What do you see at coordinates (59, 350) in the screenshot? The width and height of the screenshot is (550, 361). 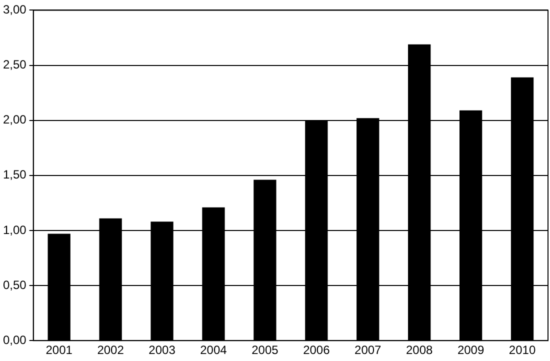 I see `x-tick-label: 2001` at bounding box center [59, 350].